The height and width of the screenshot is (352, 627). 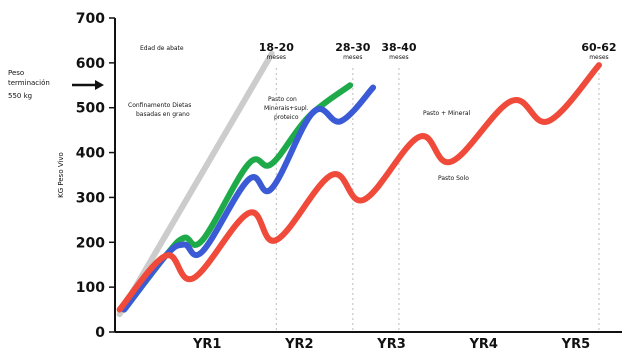 I want to click on age-marker-label: 60-62, so click(x=598, y=47).